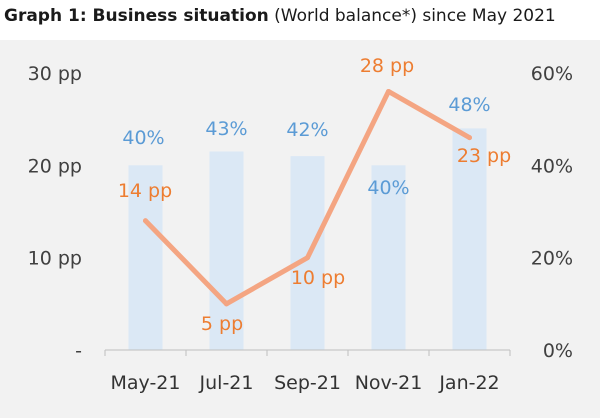 This screenshot has height=418, width=600. Describe the element at coordinates (78, 351) in the screenshot. I see `left-tick-label: -` at that location.